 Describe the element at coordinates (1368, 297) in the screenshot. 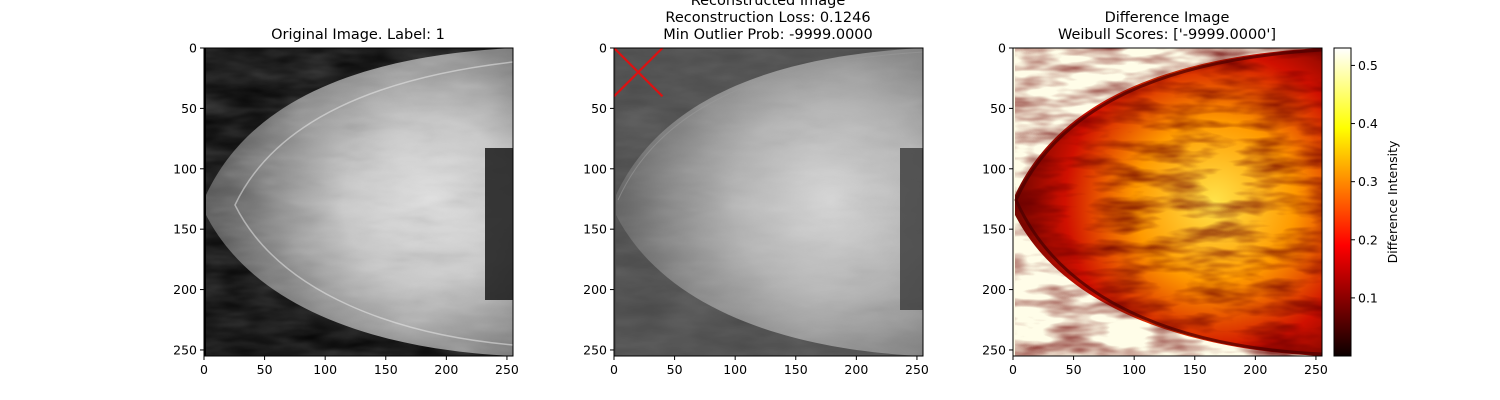

I see `colorbar-tick-label: 0.1` at that location.